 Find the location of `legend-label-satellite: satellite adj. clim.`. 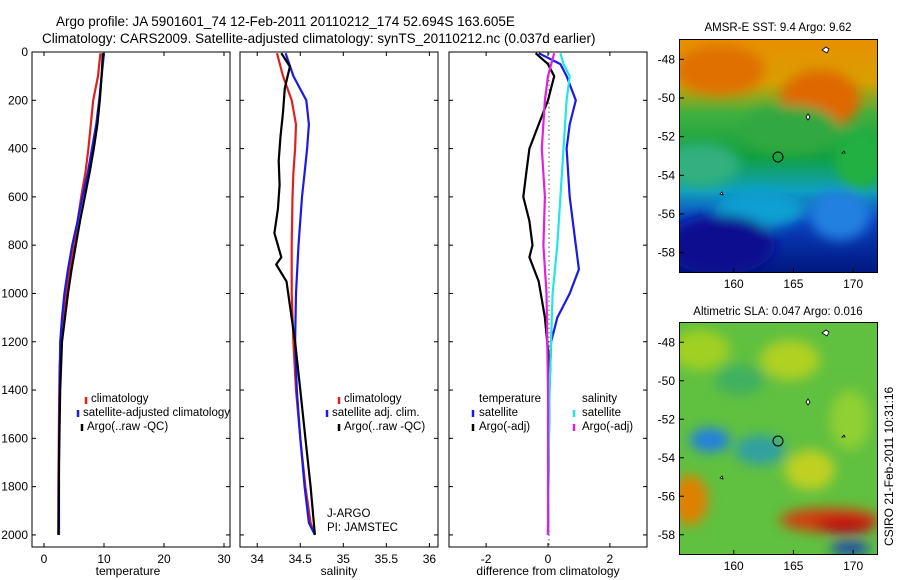

legend-label-satellite: satellite adj. clim. is located at coordinates (376, 413).